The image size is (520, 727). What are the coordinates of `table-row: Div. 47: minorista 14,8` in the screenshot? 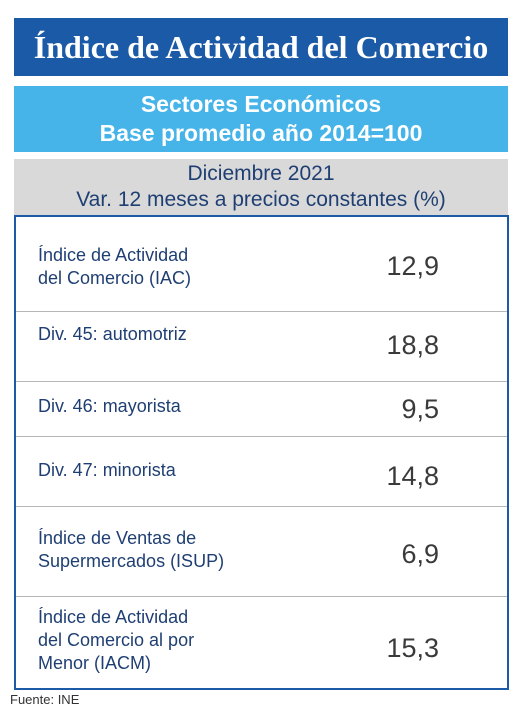 It's located at (261, 472).